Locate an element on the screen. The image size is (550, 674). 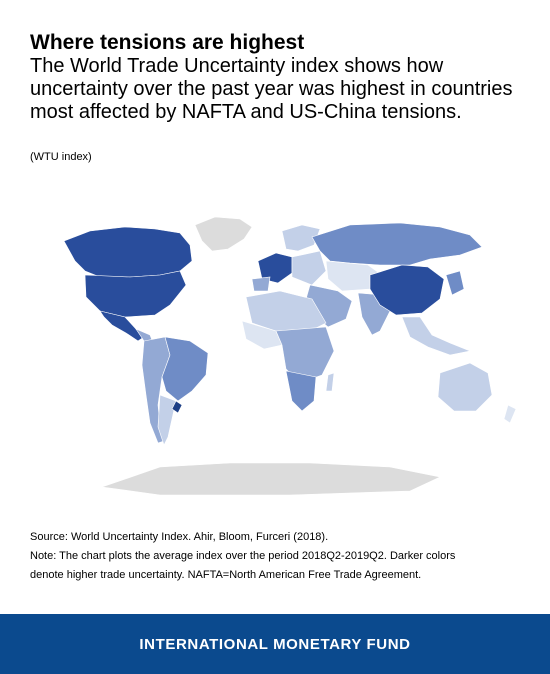
region-northern-europe is located at coordinates (301, 238).